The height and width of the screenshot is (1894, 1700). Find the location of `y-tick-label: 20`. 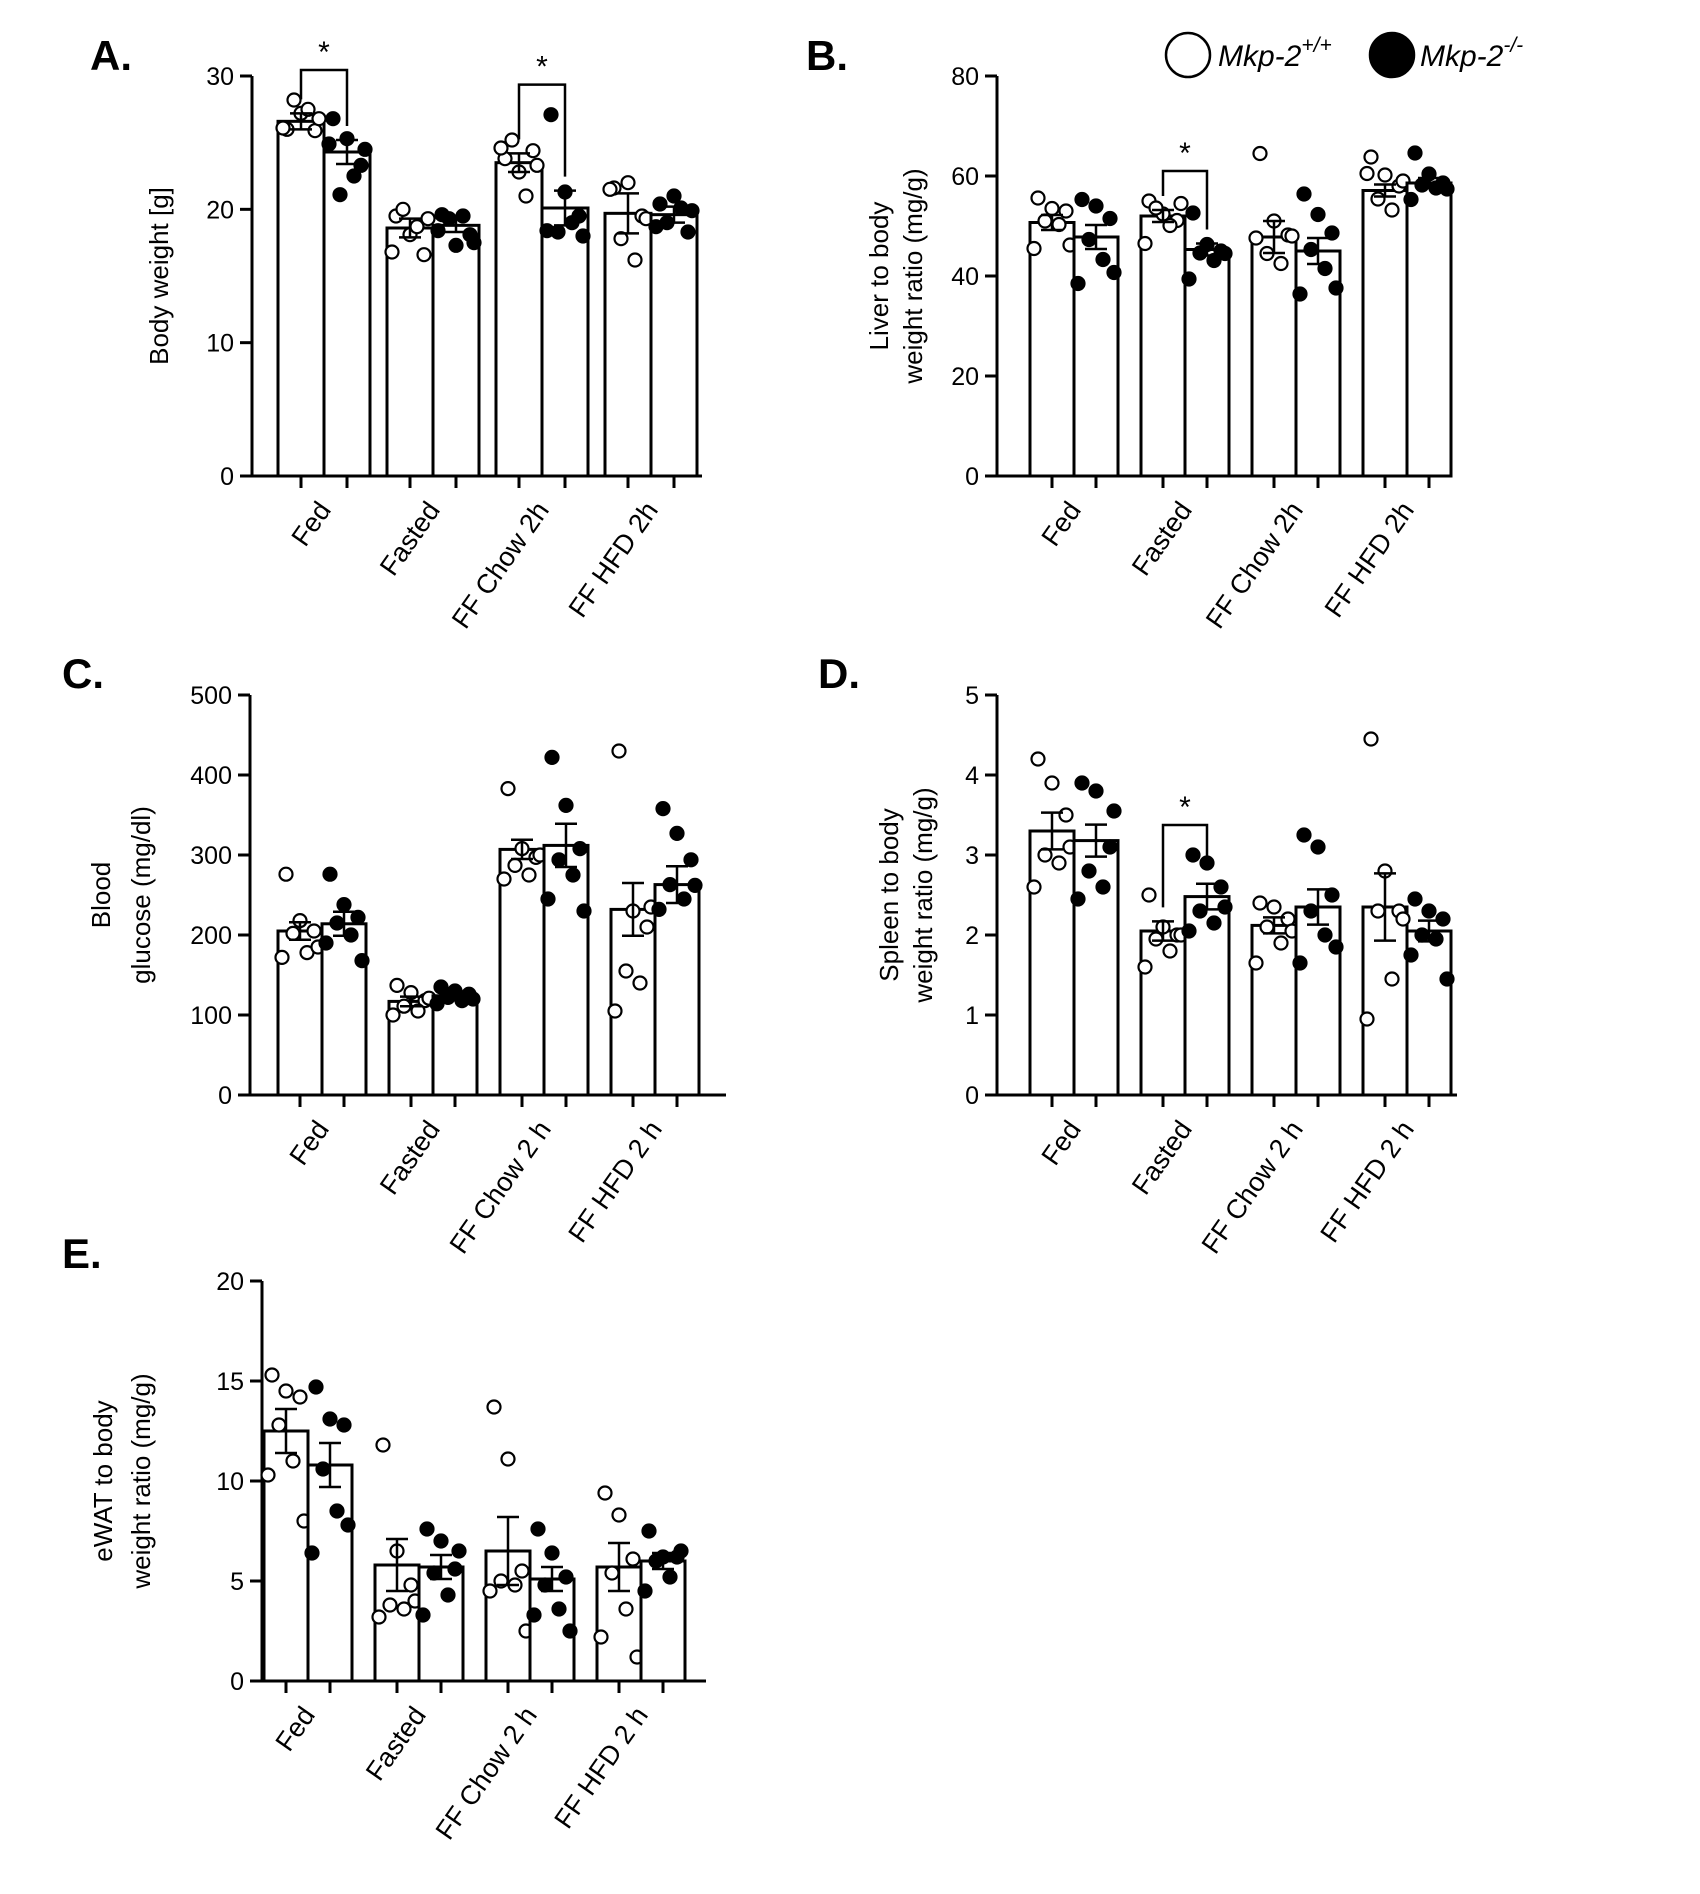

y-tick-label: 20 is located at coordinates (220, 210).